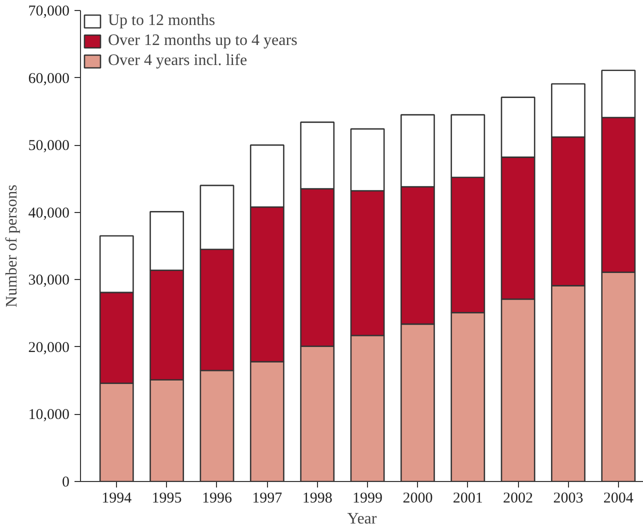 This screenshot has width=643, height=530. Describe the element at coordinates (568, 498) in the screenshot. I see `x-tick-label: 2003` at that location.